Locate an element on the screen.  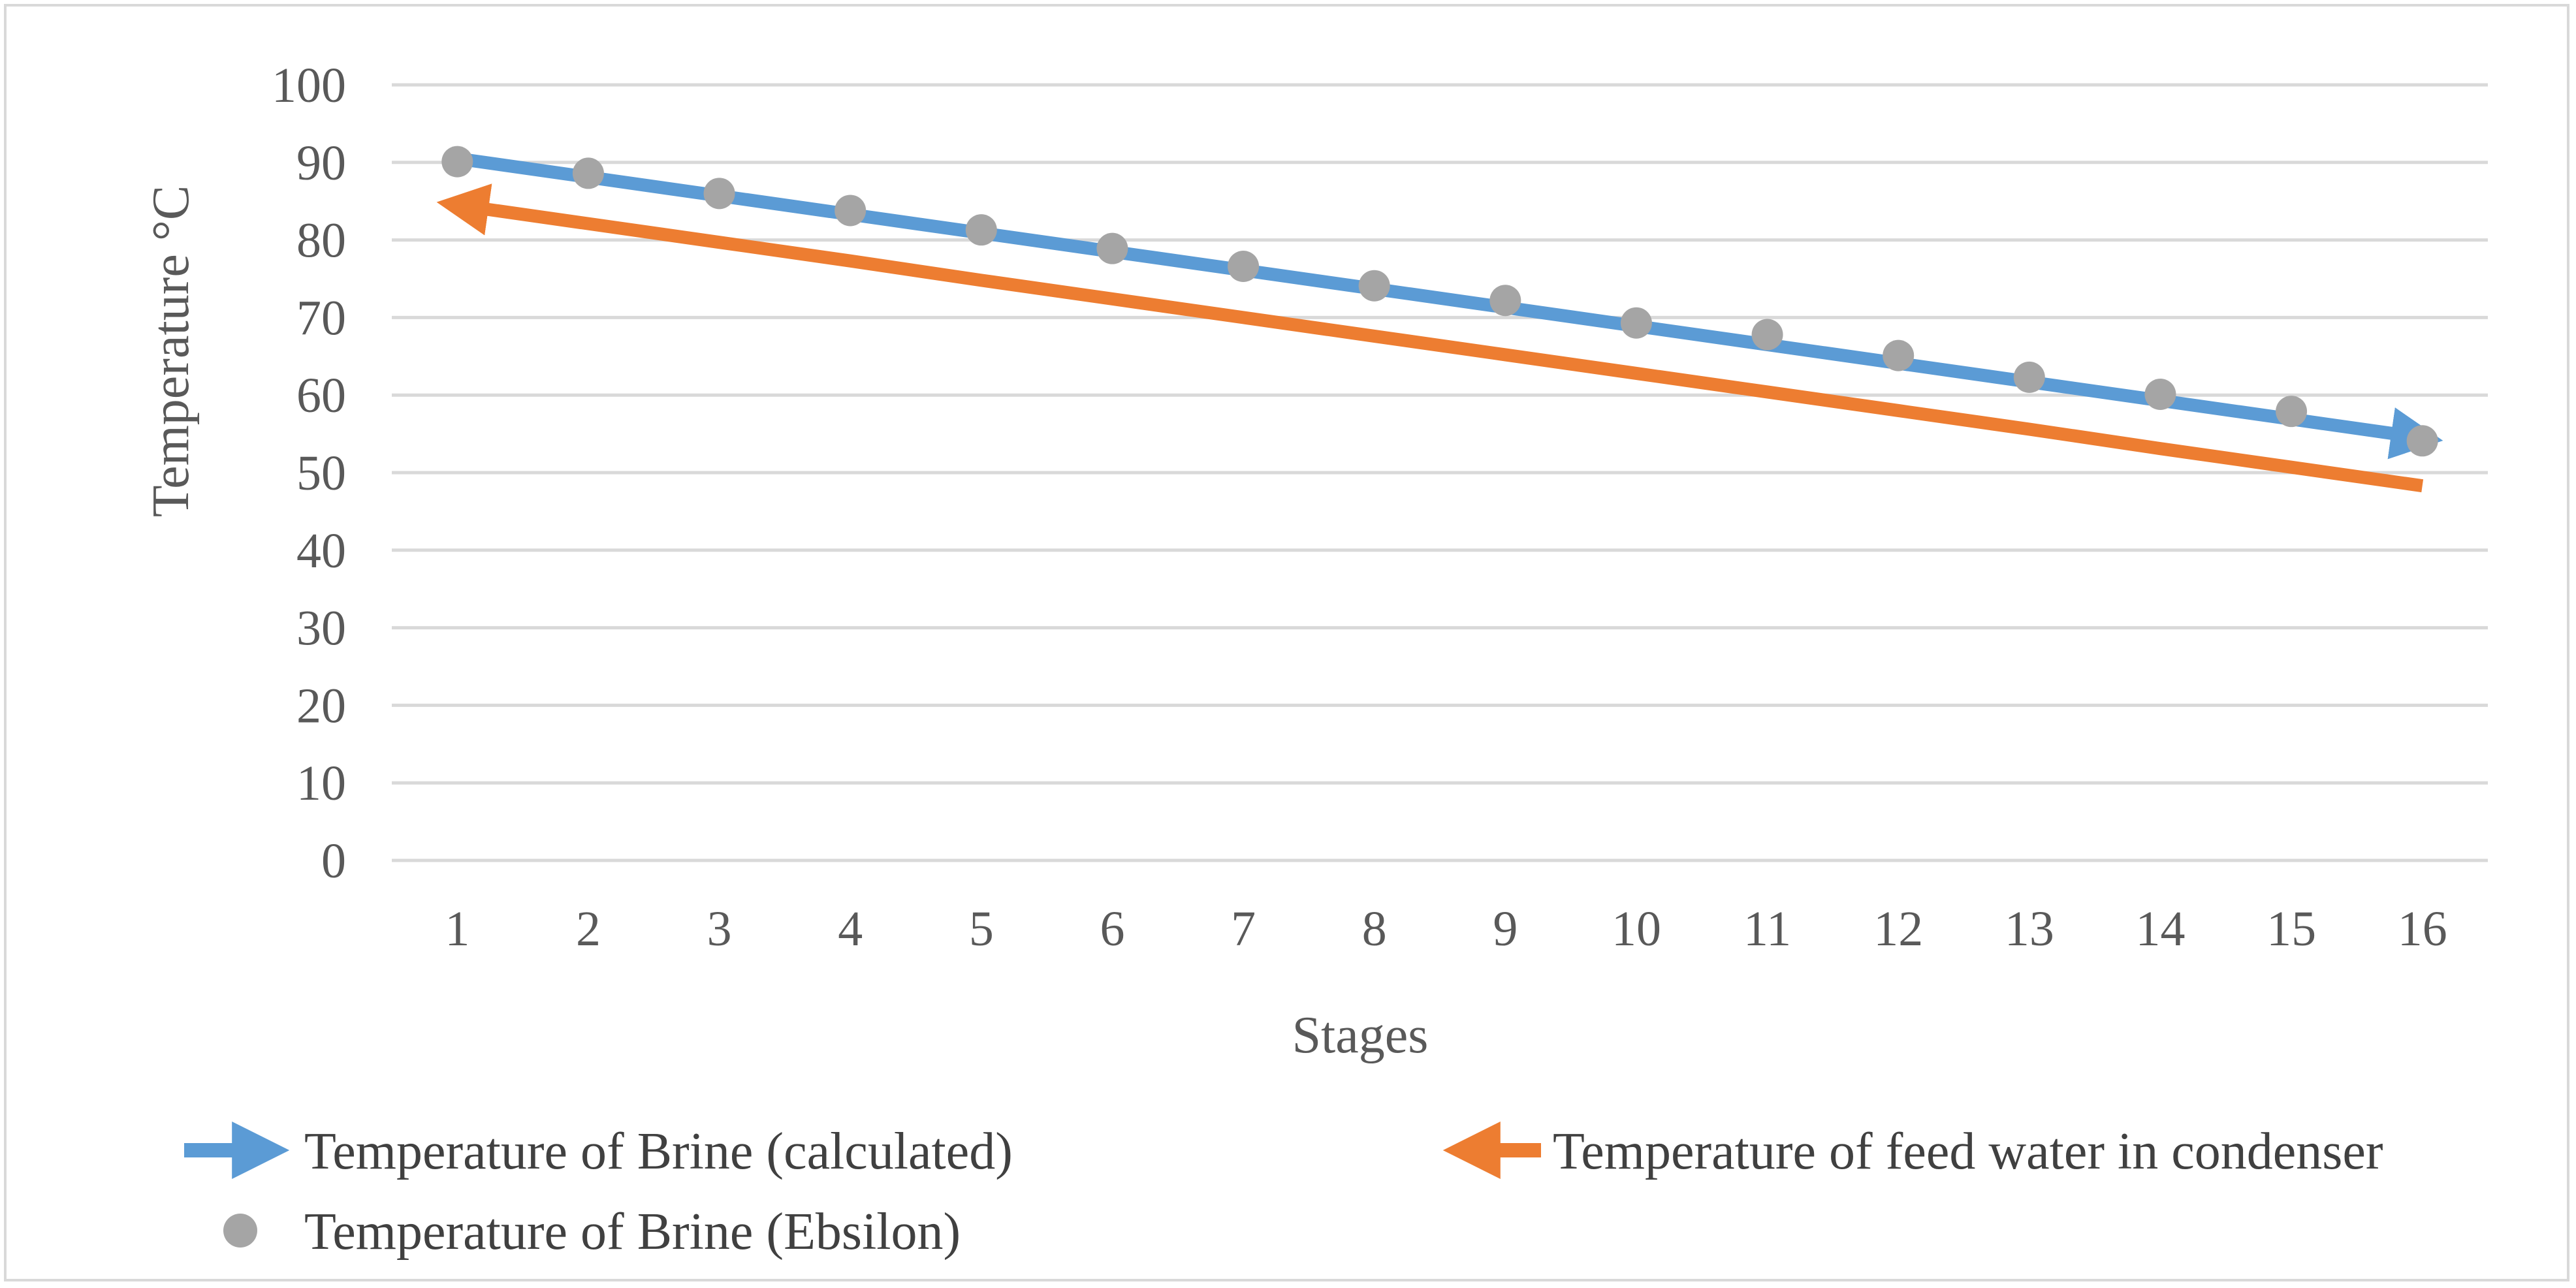
x-tick-label-15: 15 is located at coordinates (2291, 929).